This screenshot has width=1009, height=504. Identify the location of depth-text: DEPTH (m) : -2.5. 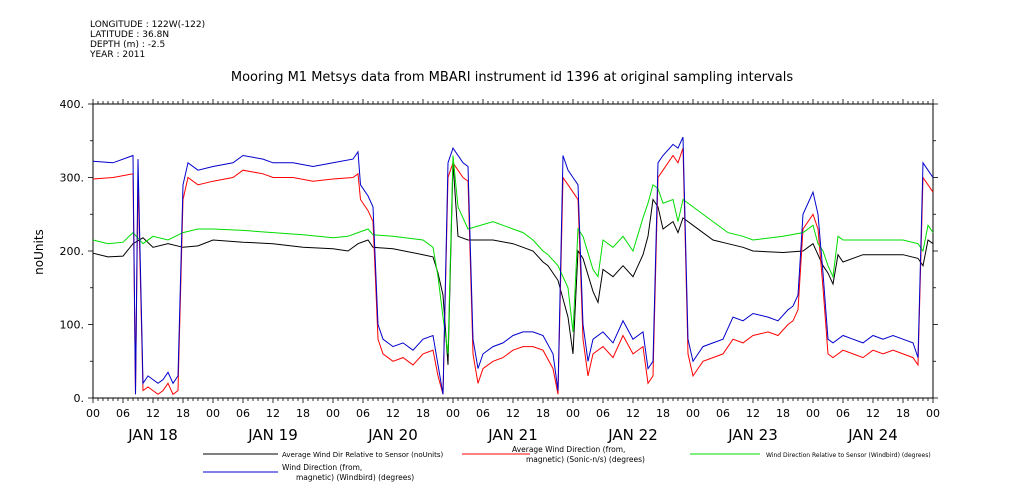
(128, 45).